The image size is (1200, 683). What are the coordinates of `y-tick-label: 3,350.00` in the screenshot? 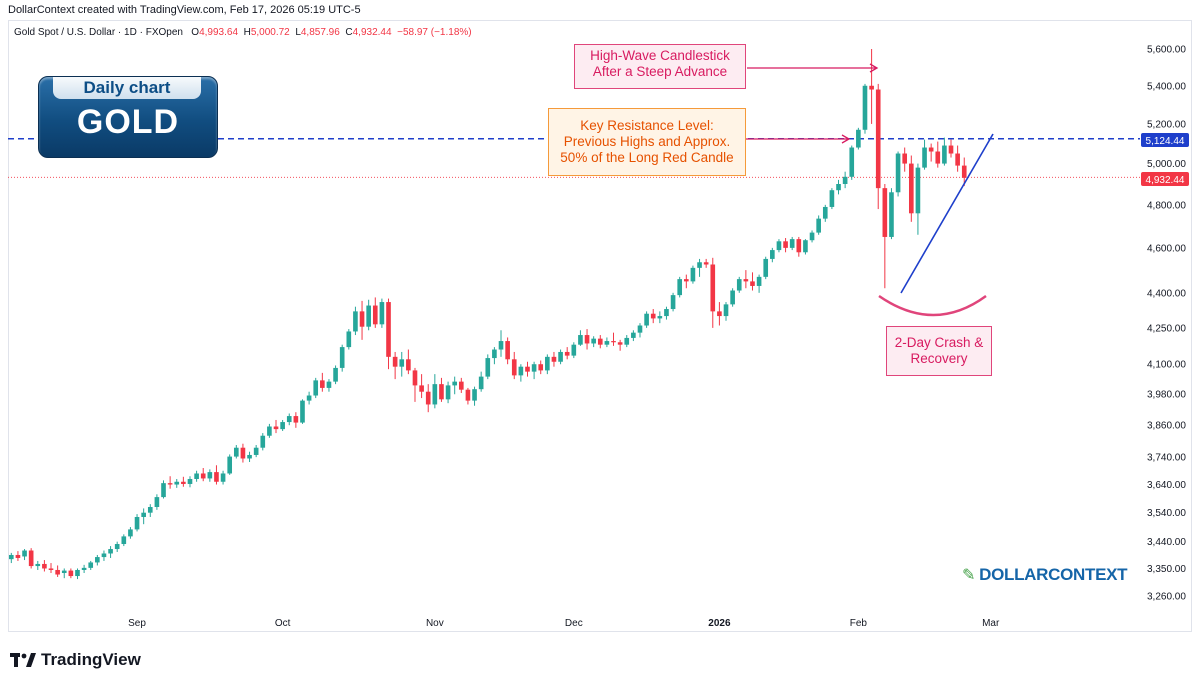 It's located at (1166, 569).